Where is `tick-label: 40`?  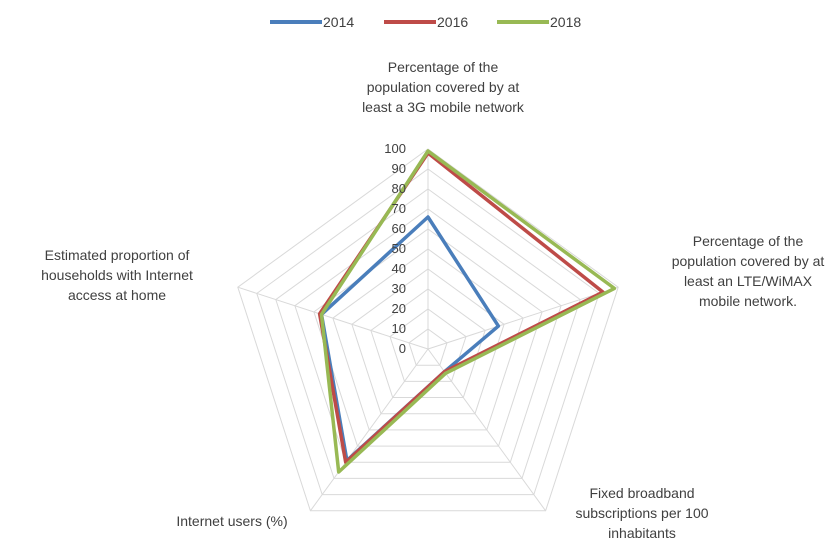
tick-label: 40 is located at coordinates (399, 268).